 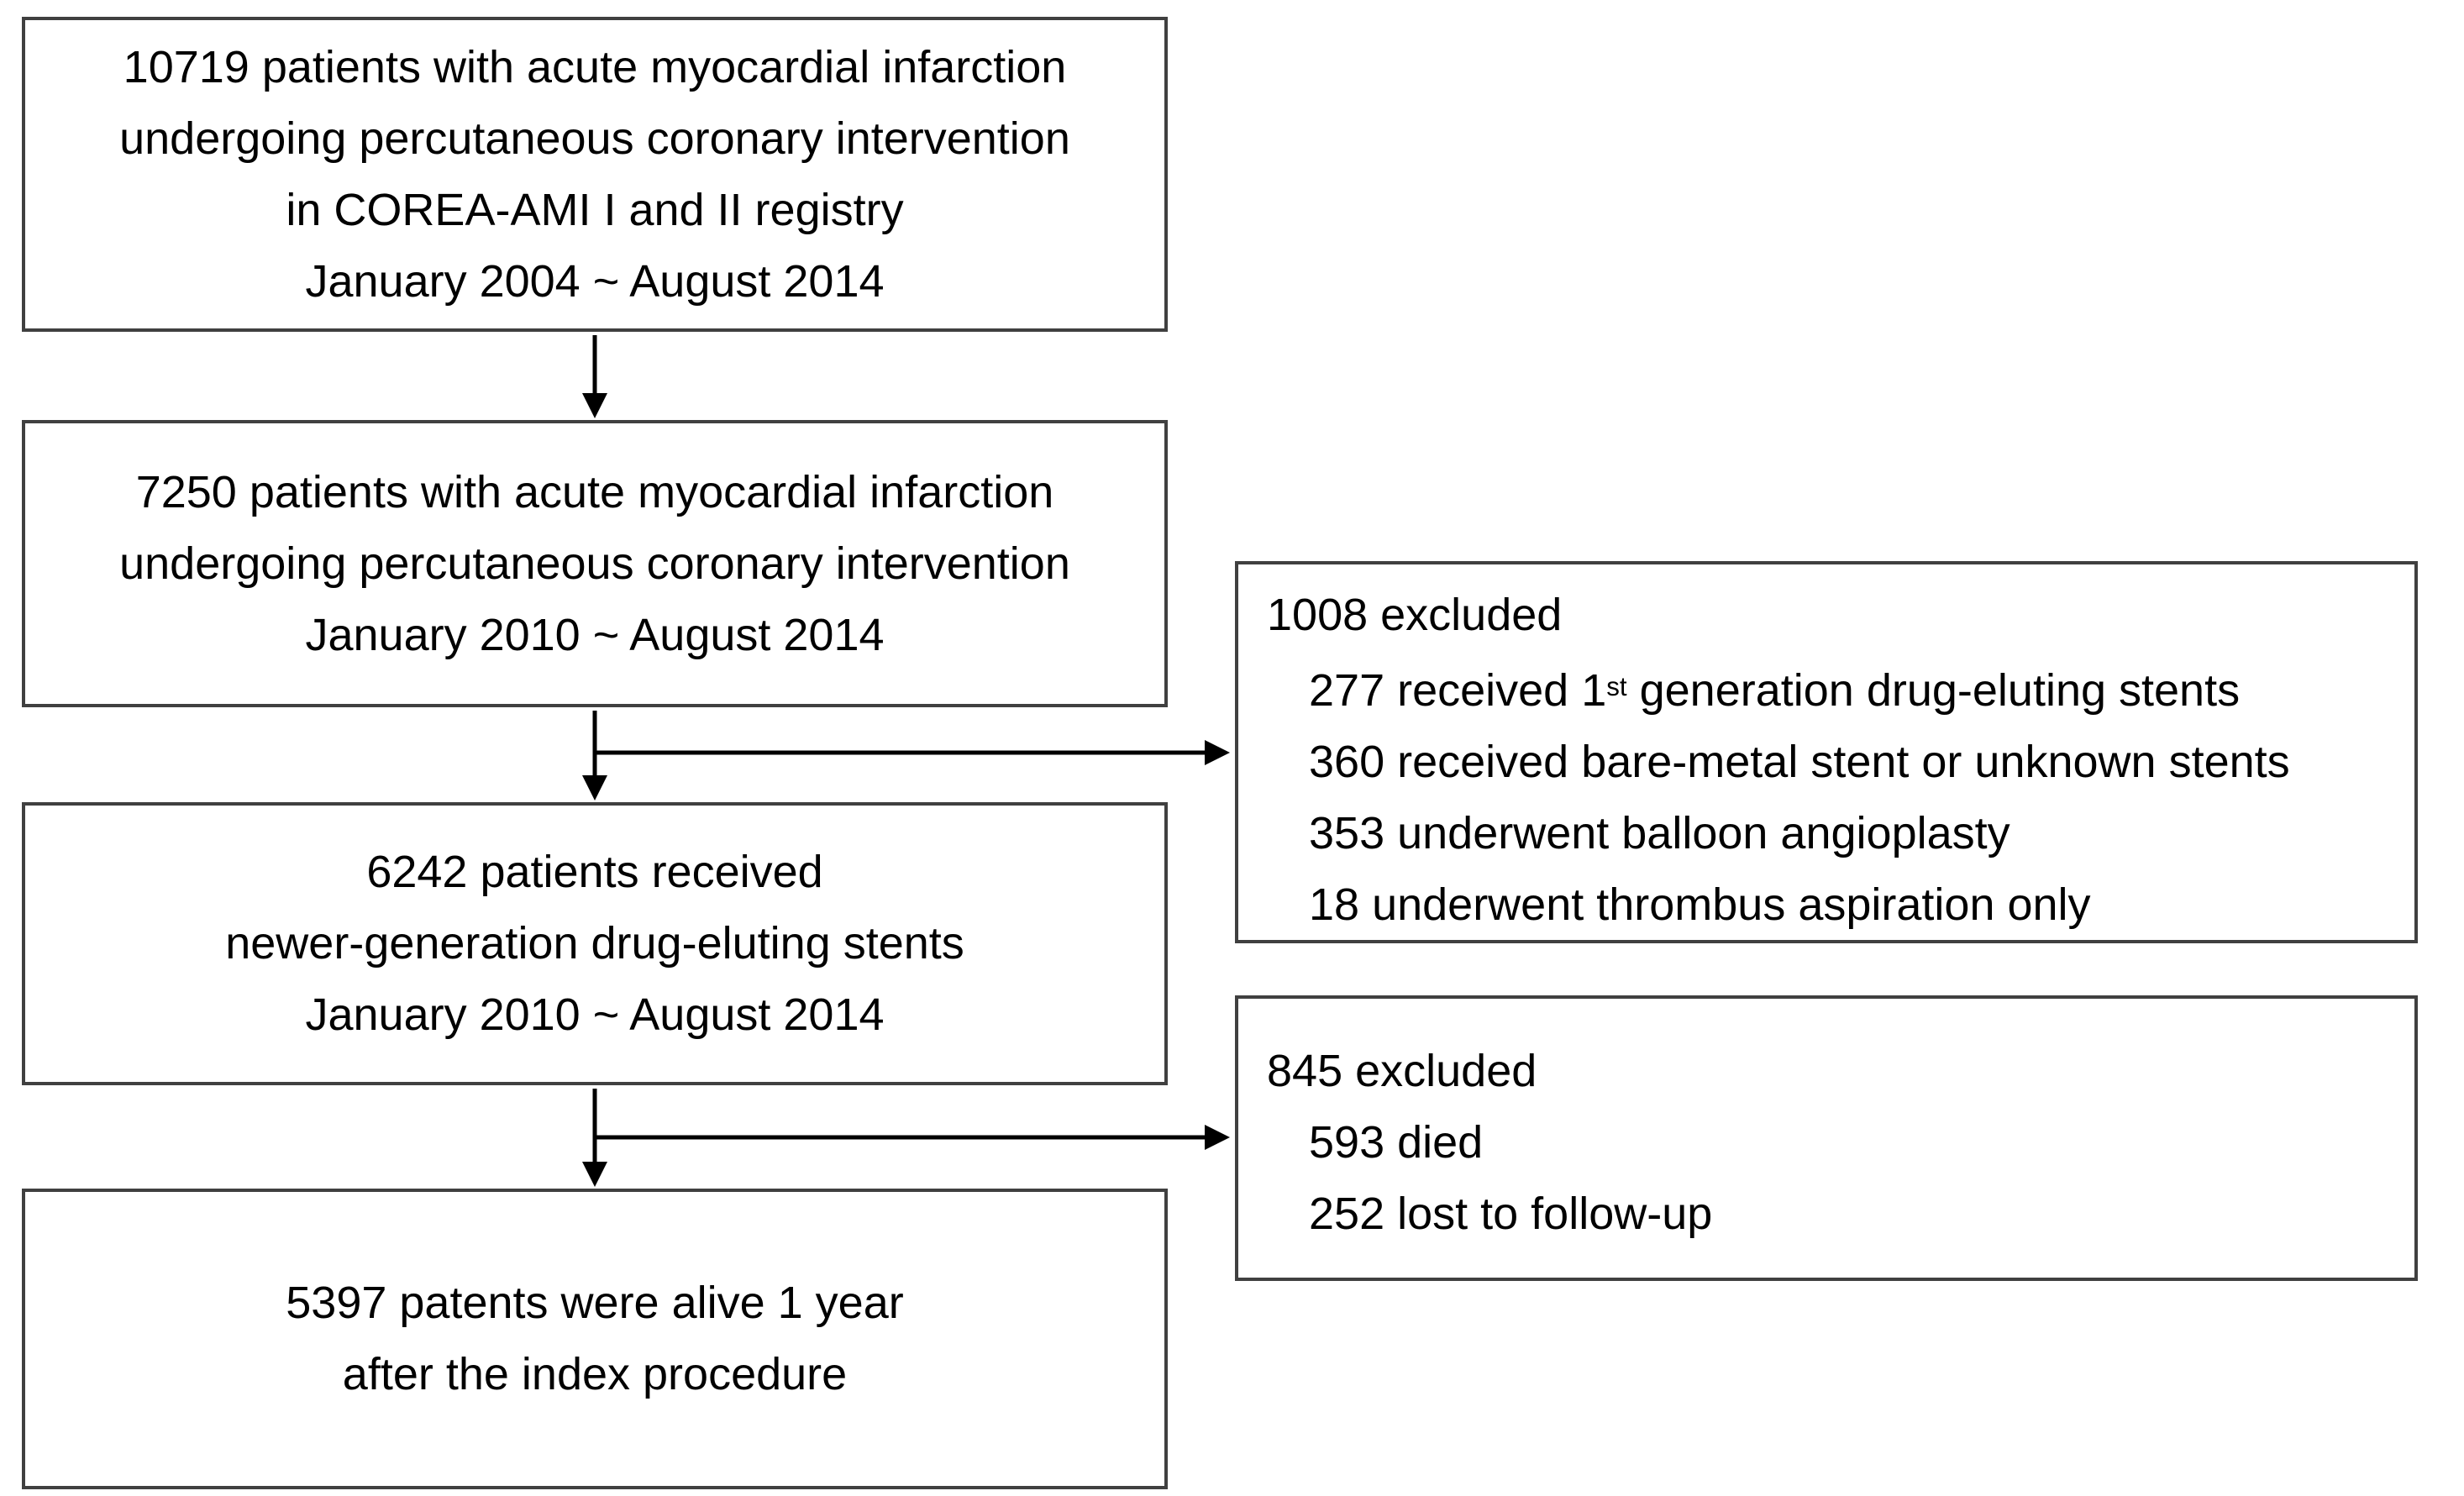 I want to click on exclusion-item-text: generation drug-eluting stents, so click(x=1934, y=690).